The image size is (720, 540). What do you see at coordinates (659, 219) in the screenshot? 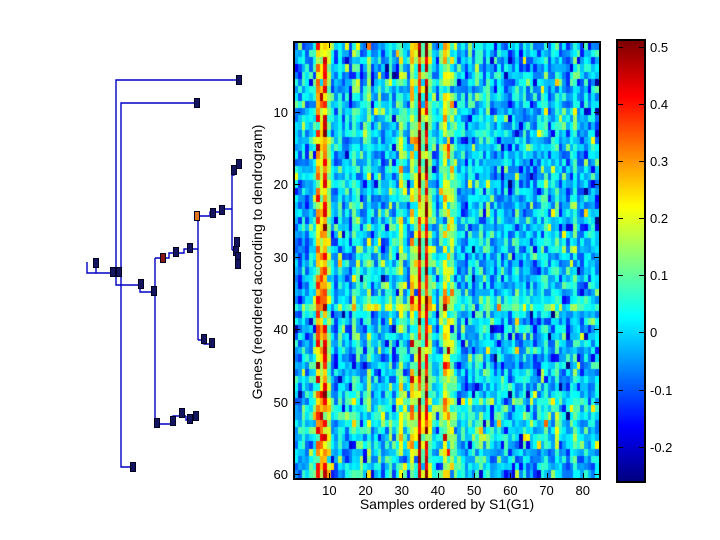
I see `colorbar-tick-label: 0.2` at bounding box center [659, 219].